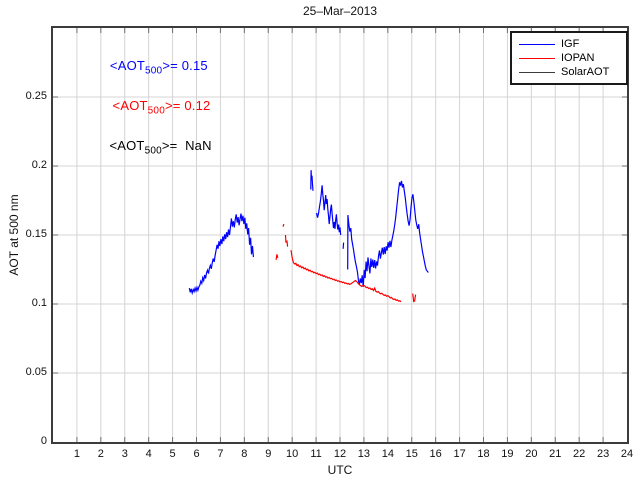 Image resolution: width=640 pixels, height=480 pixels. What do you see at coordinates (627, 454) in the screenshot?
I see `x-tick-label: 24` at bounding box center [627, 454].